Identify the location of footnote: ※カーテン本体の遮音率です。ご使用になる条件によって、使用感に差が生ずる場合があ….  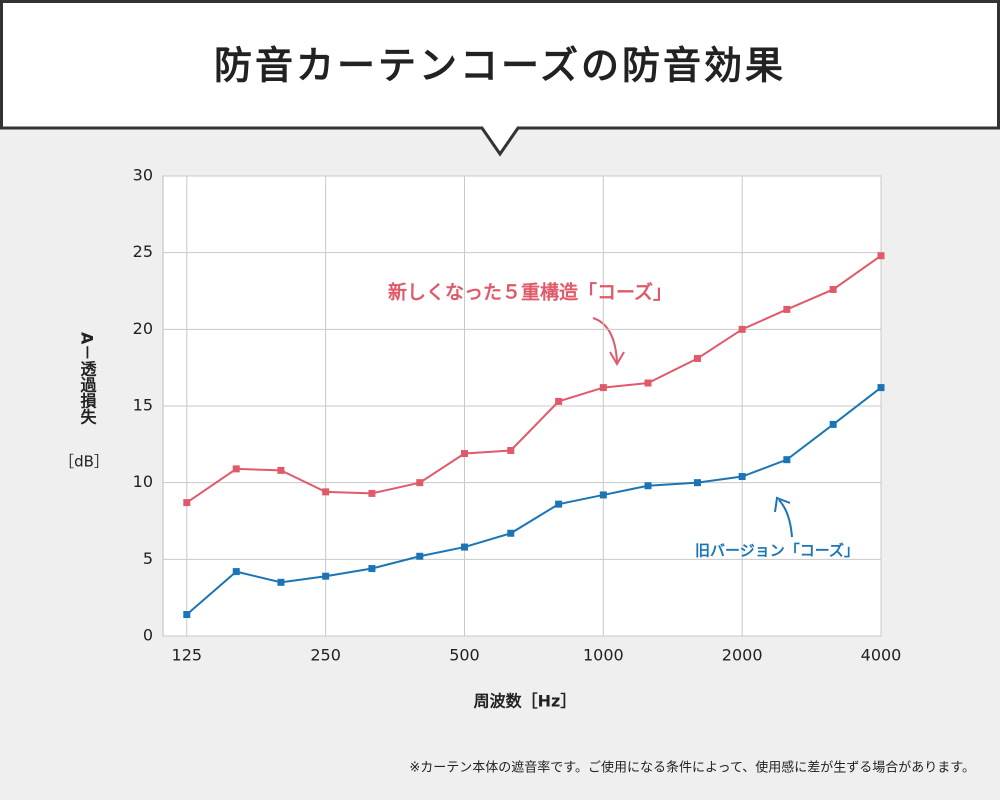
(692, 768).